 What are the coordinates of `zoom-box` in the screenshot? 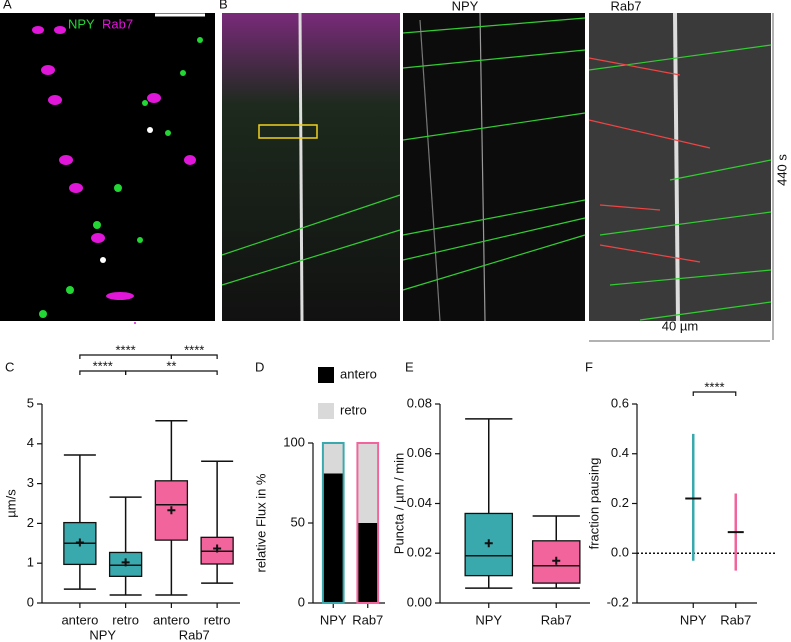 It's located at (288, 131).